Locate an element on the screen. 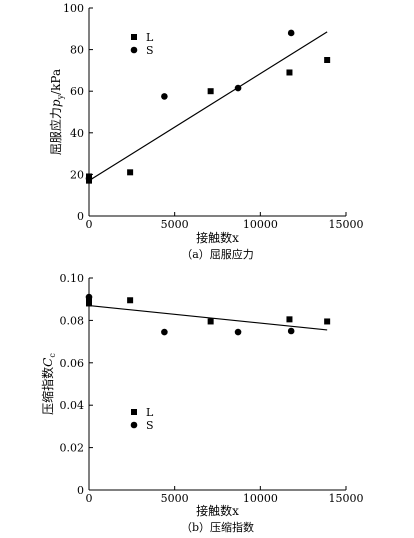 The image size is (414, 538). y-tick-label: 0.10 is located at coordinates (72, 278).